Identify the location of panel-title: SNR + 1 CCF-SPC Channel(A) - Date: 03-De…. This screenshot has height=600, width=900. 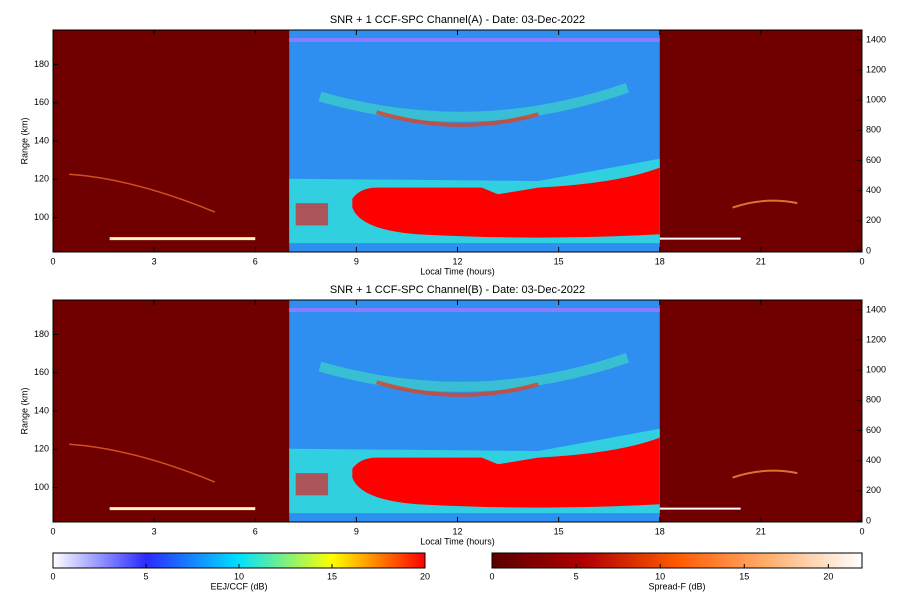
(457, 20).